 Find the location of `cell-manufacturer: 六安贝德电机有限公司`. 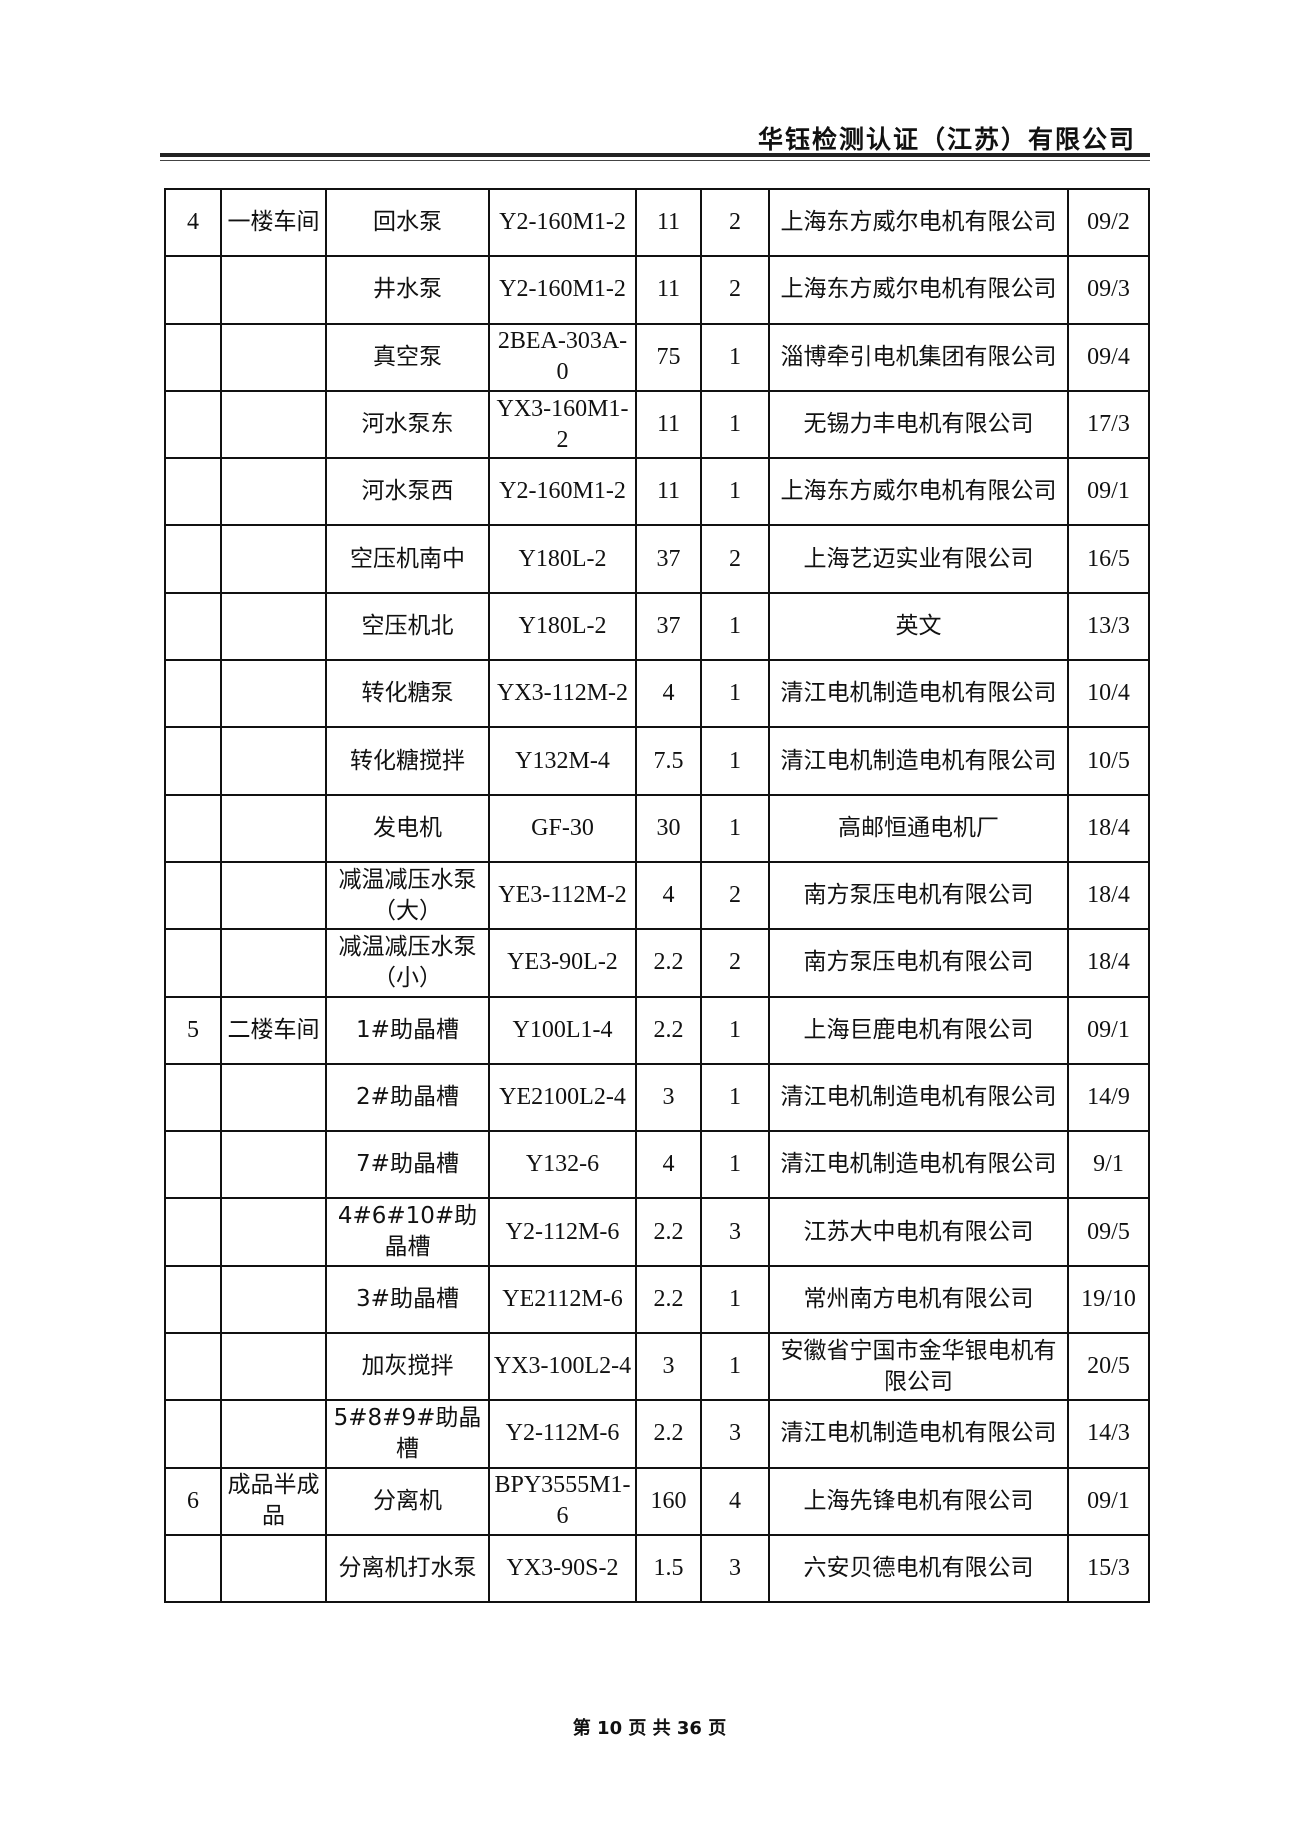

cell-manufacturer: 六安贝德电机有限公司 is located at coordinates (918, 1568).